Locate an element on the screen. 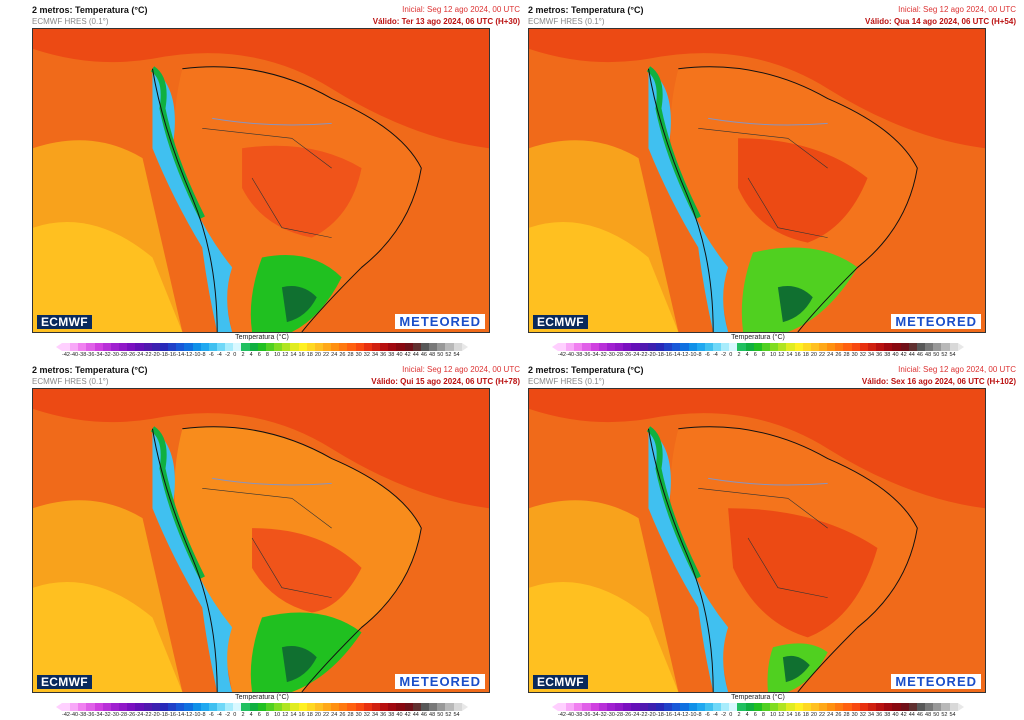  legend-tick-label: 36 is located at coordinates (879, 355).